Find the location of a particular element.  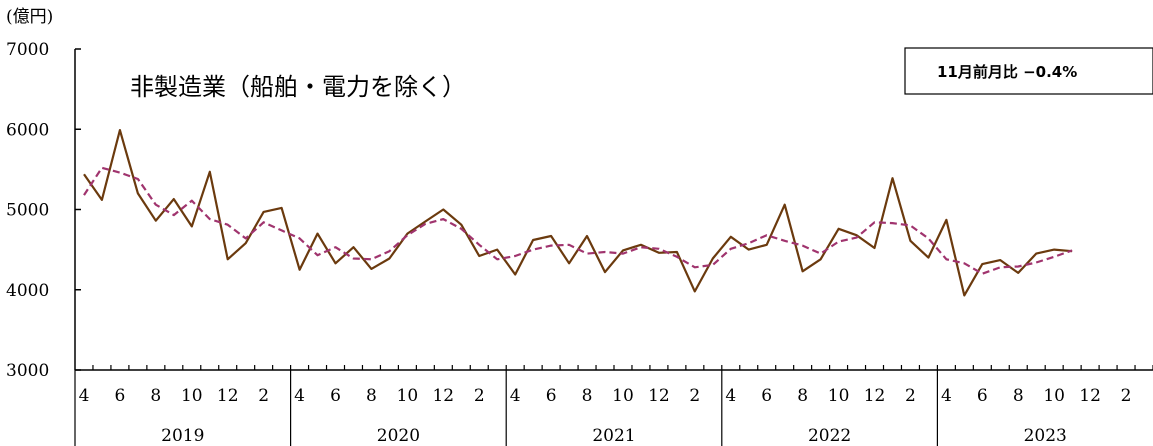

chart-title: 非製造業（船舶・電力を除く） is located at coordinates (298, 87).